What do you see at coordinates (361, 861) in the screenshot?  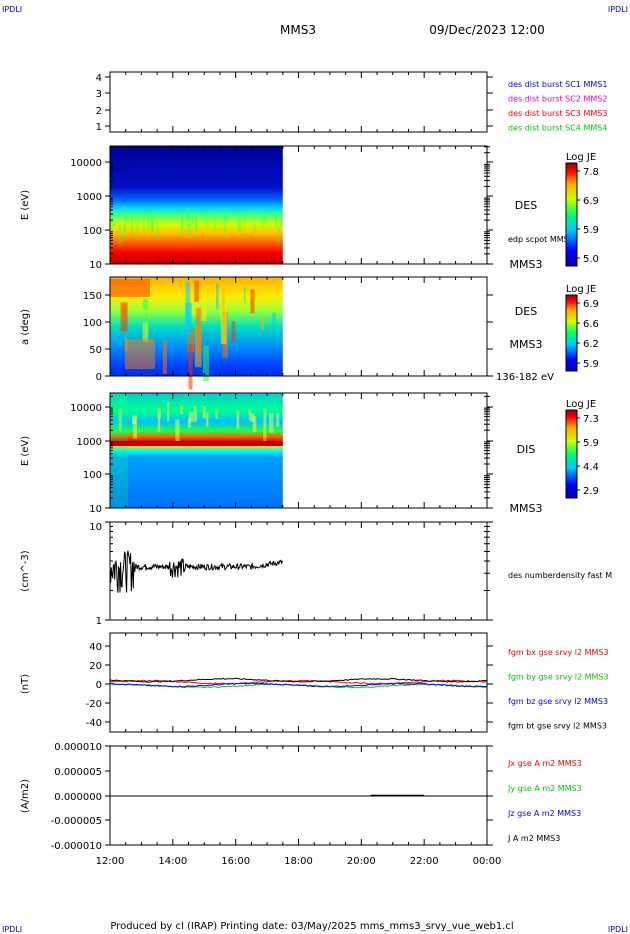 I see `x-tick-label: 20:00` at bounding box center [361, 861].